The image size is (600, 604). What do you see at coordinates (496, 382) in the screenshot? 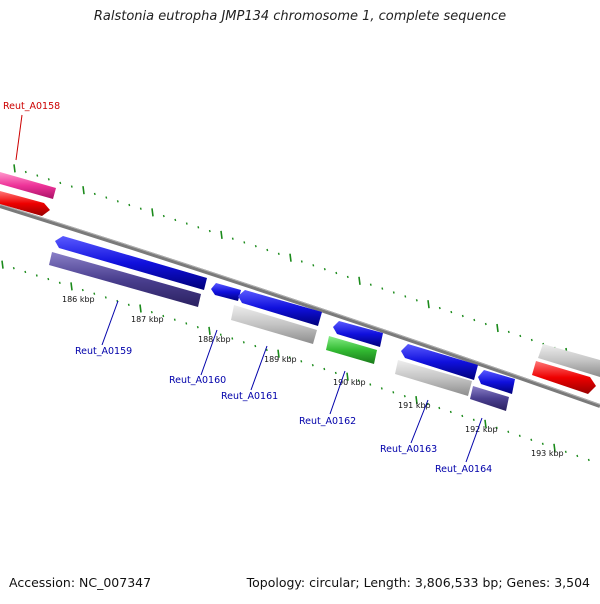
I see `gene-arrow-reut-a0164` at bounding box center [496, 382].